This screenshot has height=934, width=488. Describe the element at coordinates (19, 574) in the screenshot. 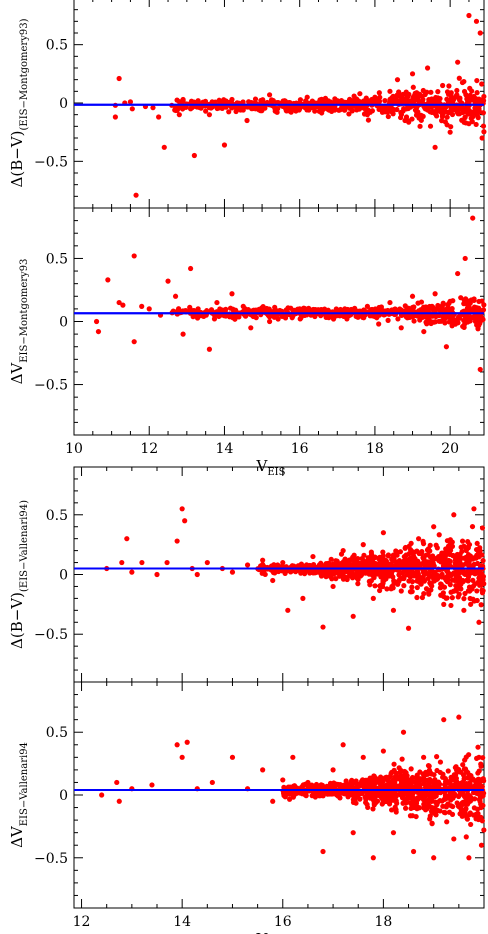

I see `y-axis-label: Δ(B−V)(EIS−Vallenari94)` at that location.